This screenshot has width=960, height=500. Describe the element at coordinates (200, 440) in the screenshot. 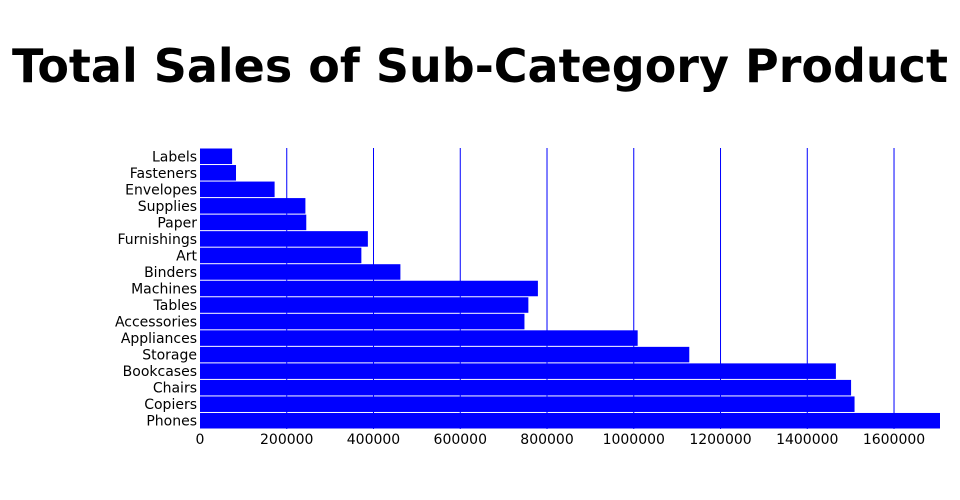

I see `x-tick-label-0: 0` at that location.